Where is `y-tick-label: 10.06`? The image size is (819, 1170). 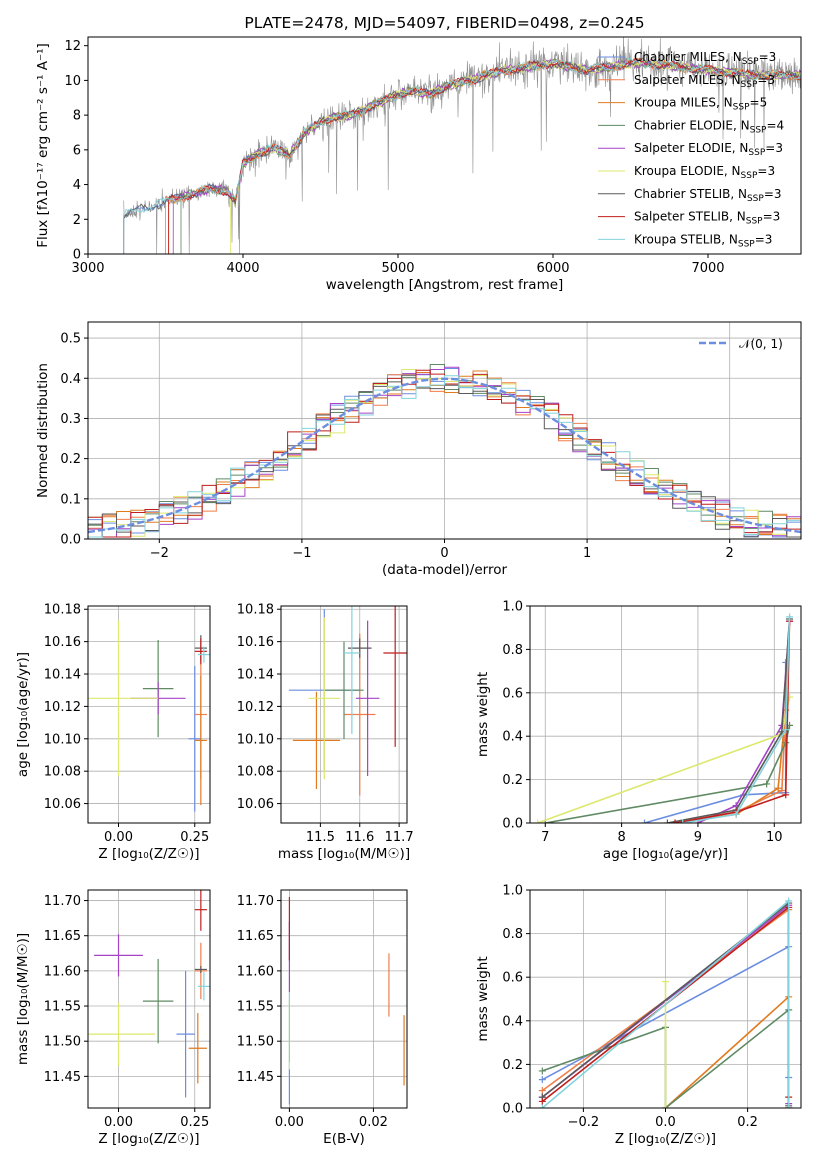 y-tick-label: 10.06 is located at coordinates (62, 804).